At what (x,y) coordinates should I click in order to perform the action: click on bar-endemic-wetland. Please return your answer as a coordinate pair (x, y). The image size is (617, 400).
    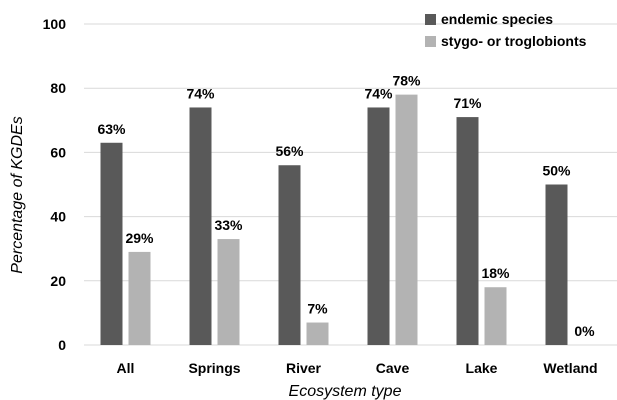
    Looking at the image, I should click on (556, 264).